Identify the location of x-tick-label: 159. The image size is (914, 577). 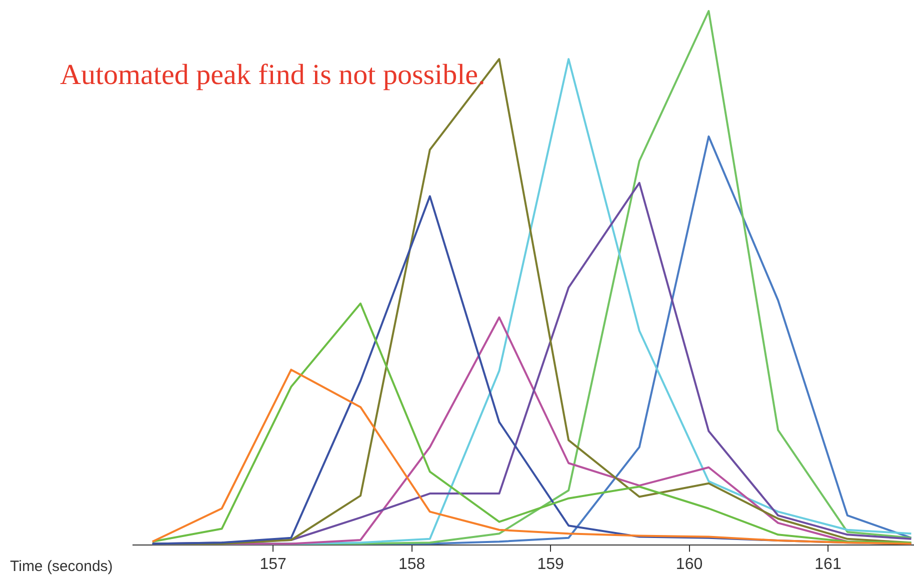
(550, 564).